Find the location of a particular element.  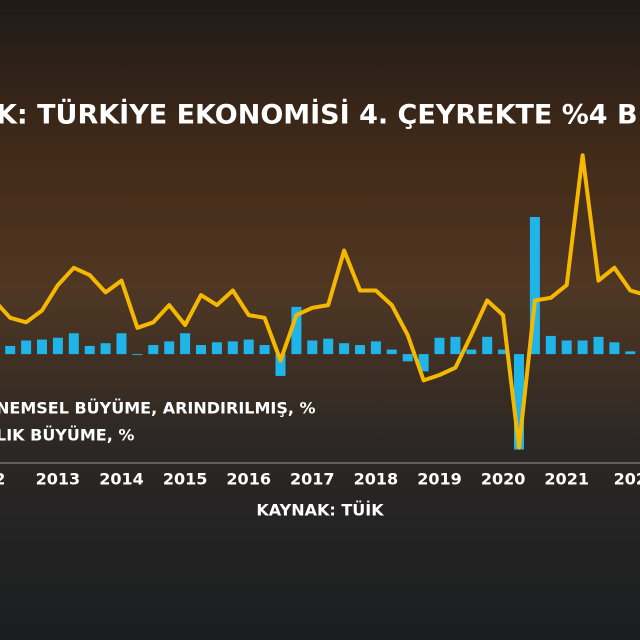

x-tick-label: 2016 is located at coordinates (248, 479).